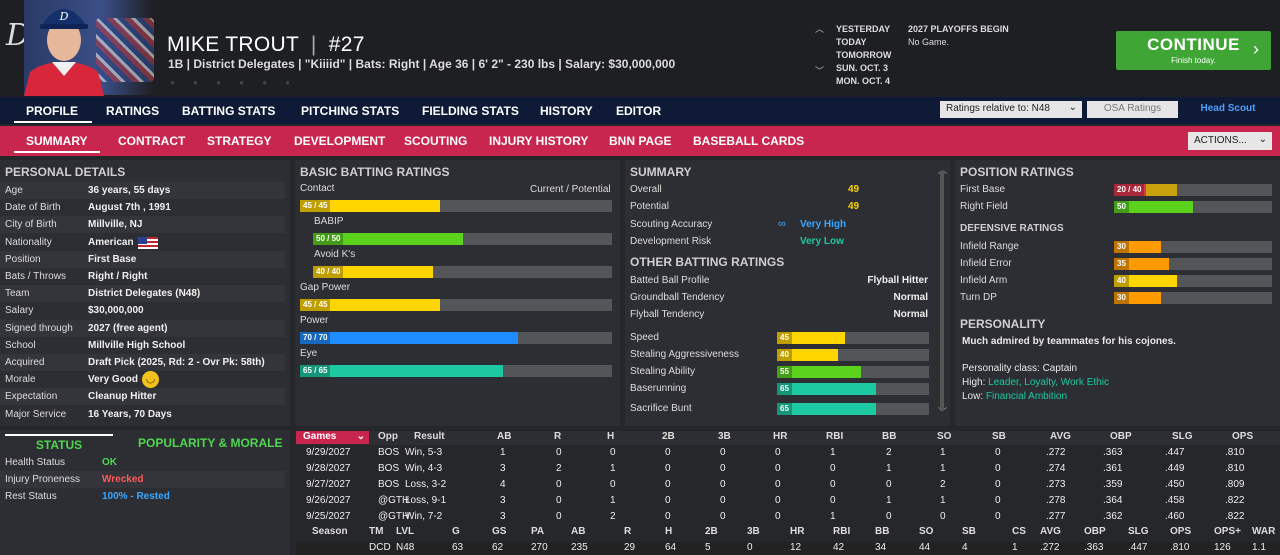 This screenshot has width=1280, height=555. What do you see at coordinates (315, 371) in the screenshot?
I see `rating-badge: 65 / 65` at bounding box center [315, 371].